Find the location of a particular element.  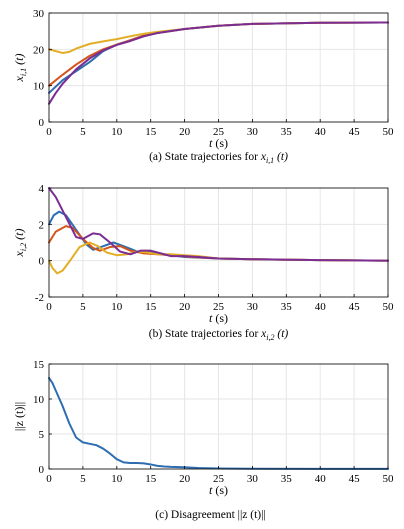

y-axis-label: ||z (t)|| is located at coordinates (19, 416).